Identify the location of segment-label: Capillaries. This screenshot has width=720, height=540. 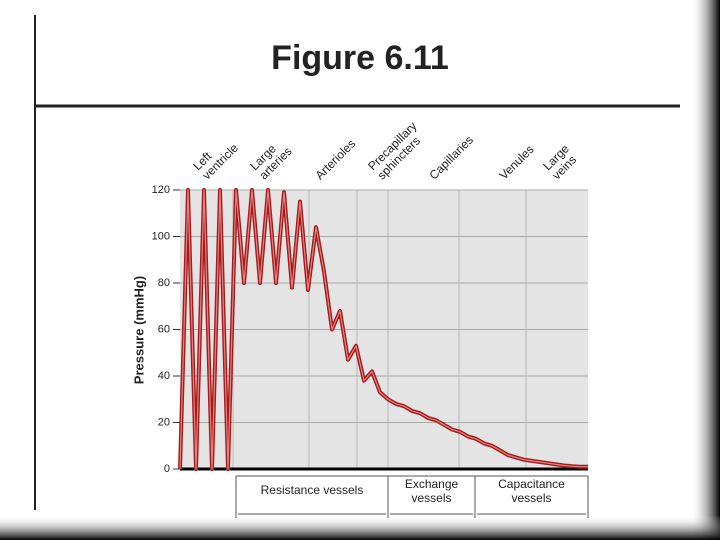
(451, 158).